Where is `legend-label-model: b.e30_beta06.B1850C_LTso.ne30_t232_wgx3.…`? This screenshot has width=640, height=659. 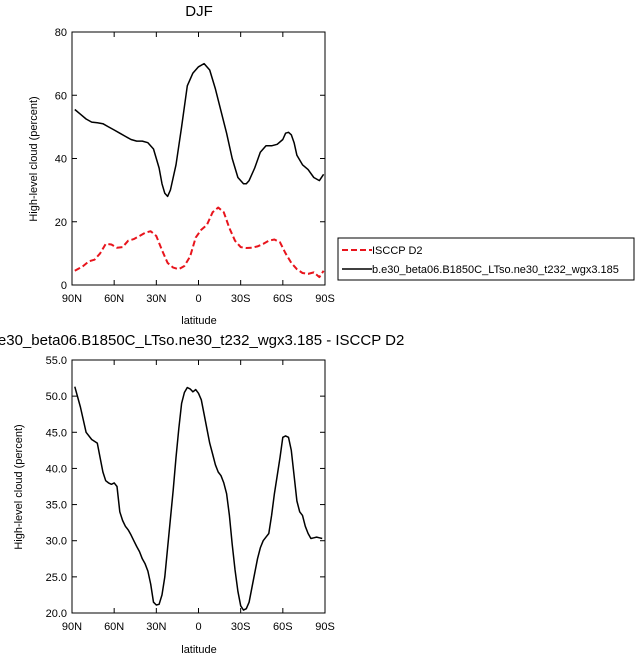
legend-label-model: b.e30_beta06.B1850C_LTso.ne30_t232_wgx3.… is located at coordinates (495, 270).